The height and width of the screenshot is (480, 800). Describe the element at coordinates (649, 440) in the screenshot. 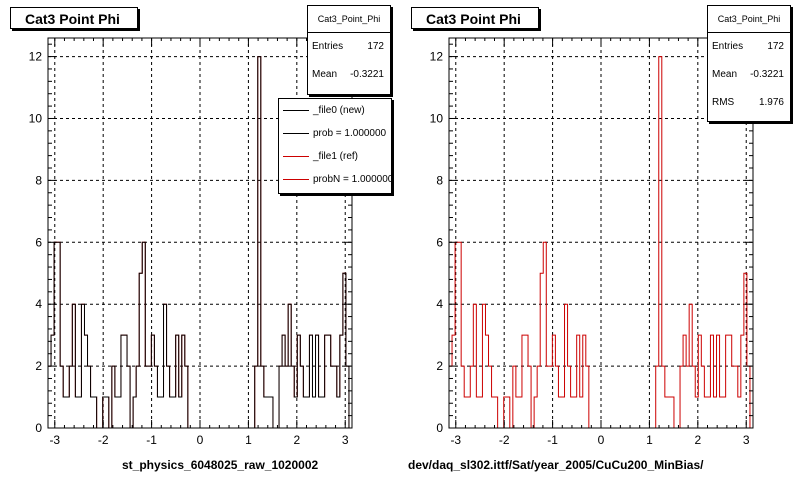

I see `right-xtick-label: 1` at that location.